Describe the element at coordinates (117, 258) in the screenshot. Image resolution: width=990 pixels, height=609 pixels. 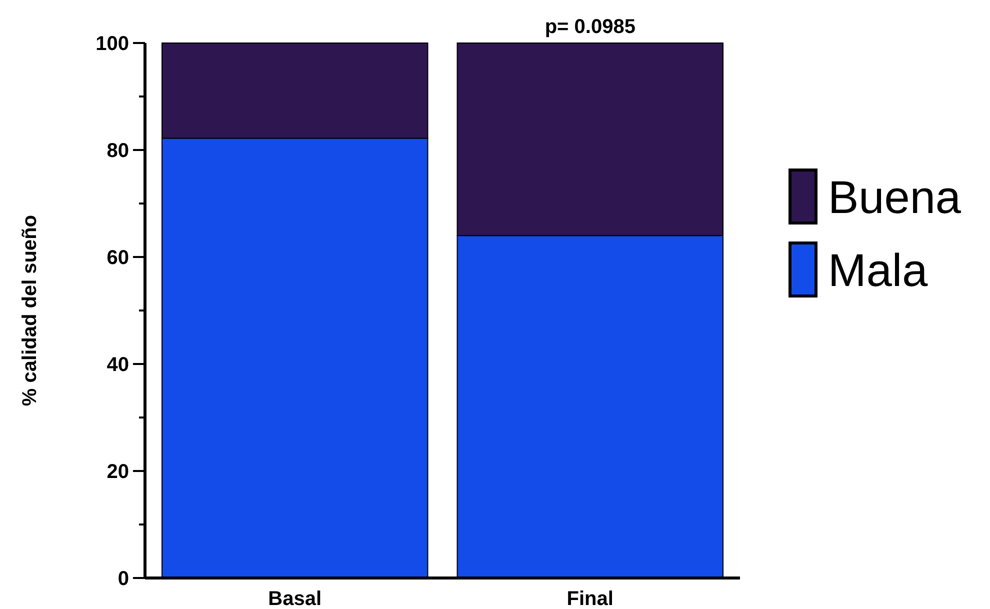
I see `y-tick-label: 60` at that location.